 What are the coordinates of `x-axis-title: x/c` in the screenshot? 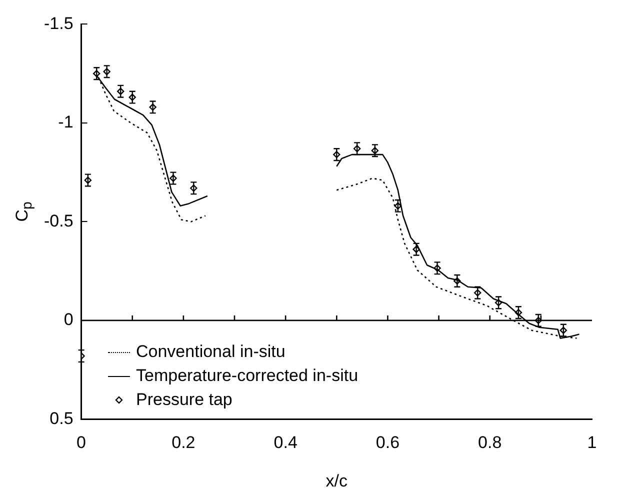 It's located at (337, 480).